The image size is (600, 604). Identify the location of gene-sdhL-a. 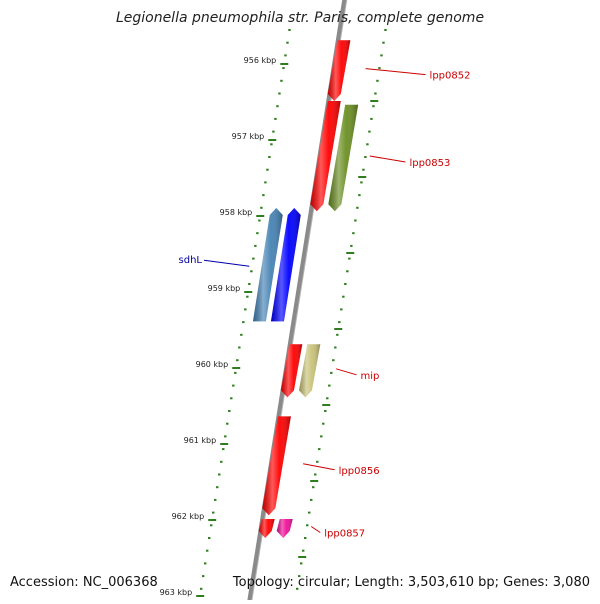
(267, 265).